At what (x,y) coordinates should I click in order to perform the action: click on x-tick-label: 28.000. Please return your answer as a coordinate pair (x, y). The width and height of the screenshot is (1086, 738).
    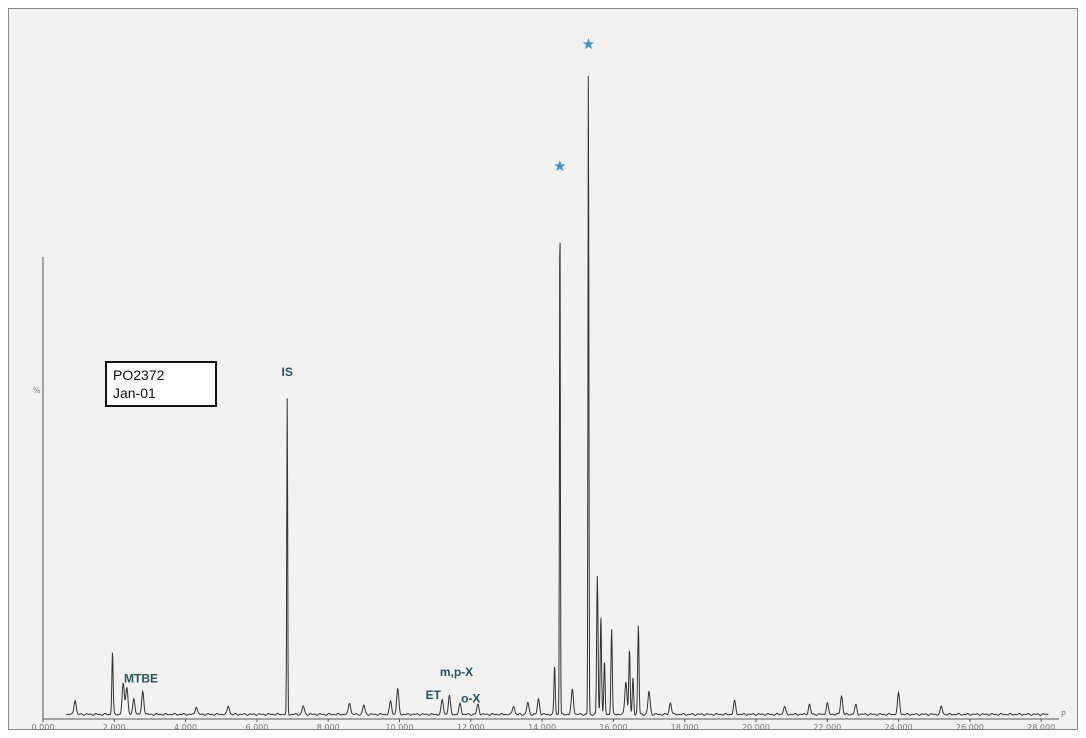
    Looking at the image, I should click on (1041, 727).